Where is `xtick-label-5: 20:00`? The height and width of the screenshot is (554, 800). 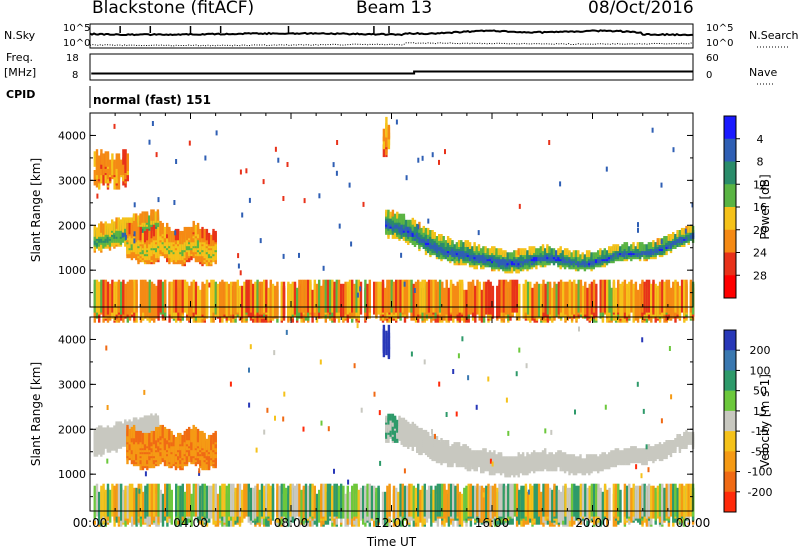
xtick-label-5: 20:00 is located at coordinates (592, 523).